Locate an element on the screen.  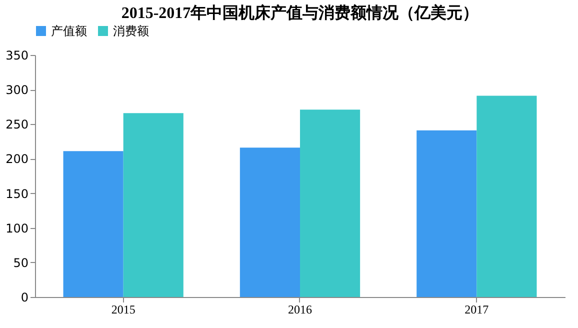
y-tick-label: 0 is located at coordinates (24, 297).